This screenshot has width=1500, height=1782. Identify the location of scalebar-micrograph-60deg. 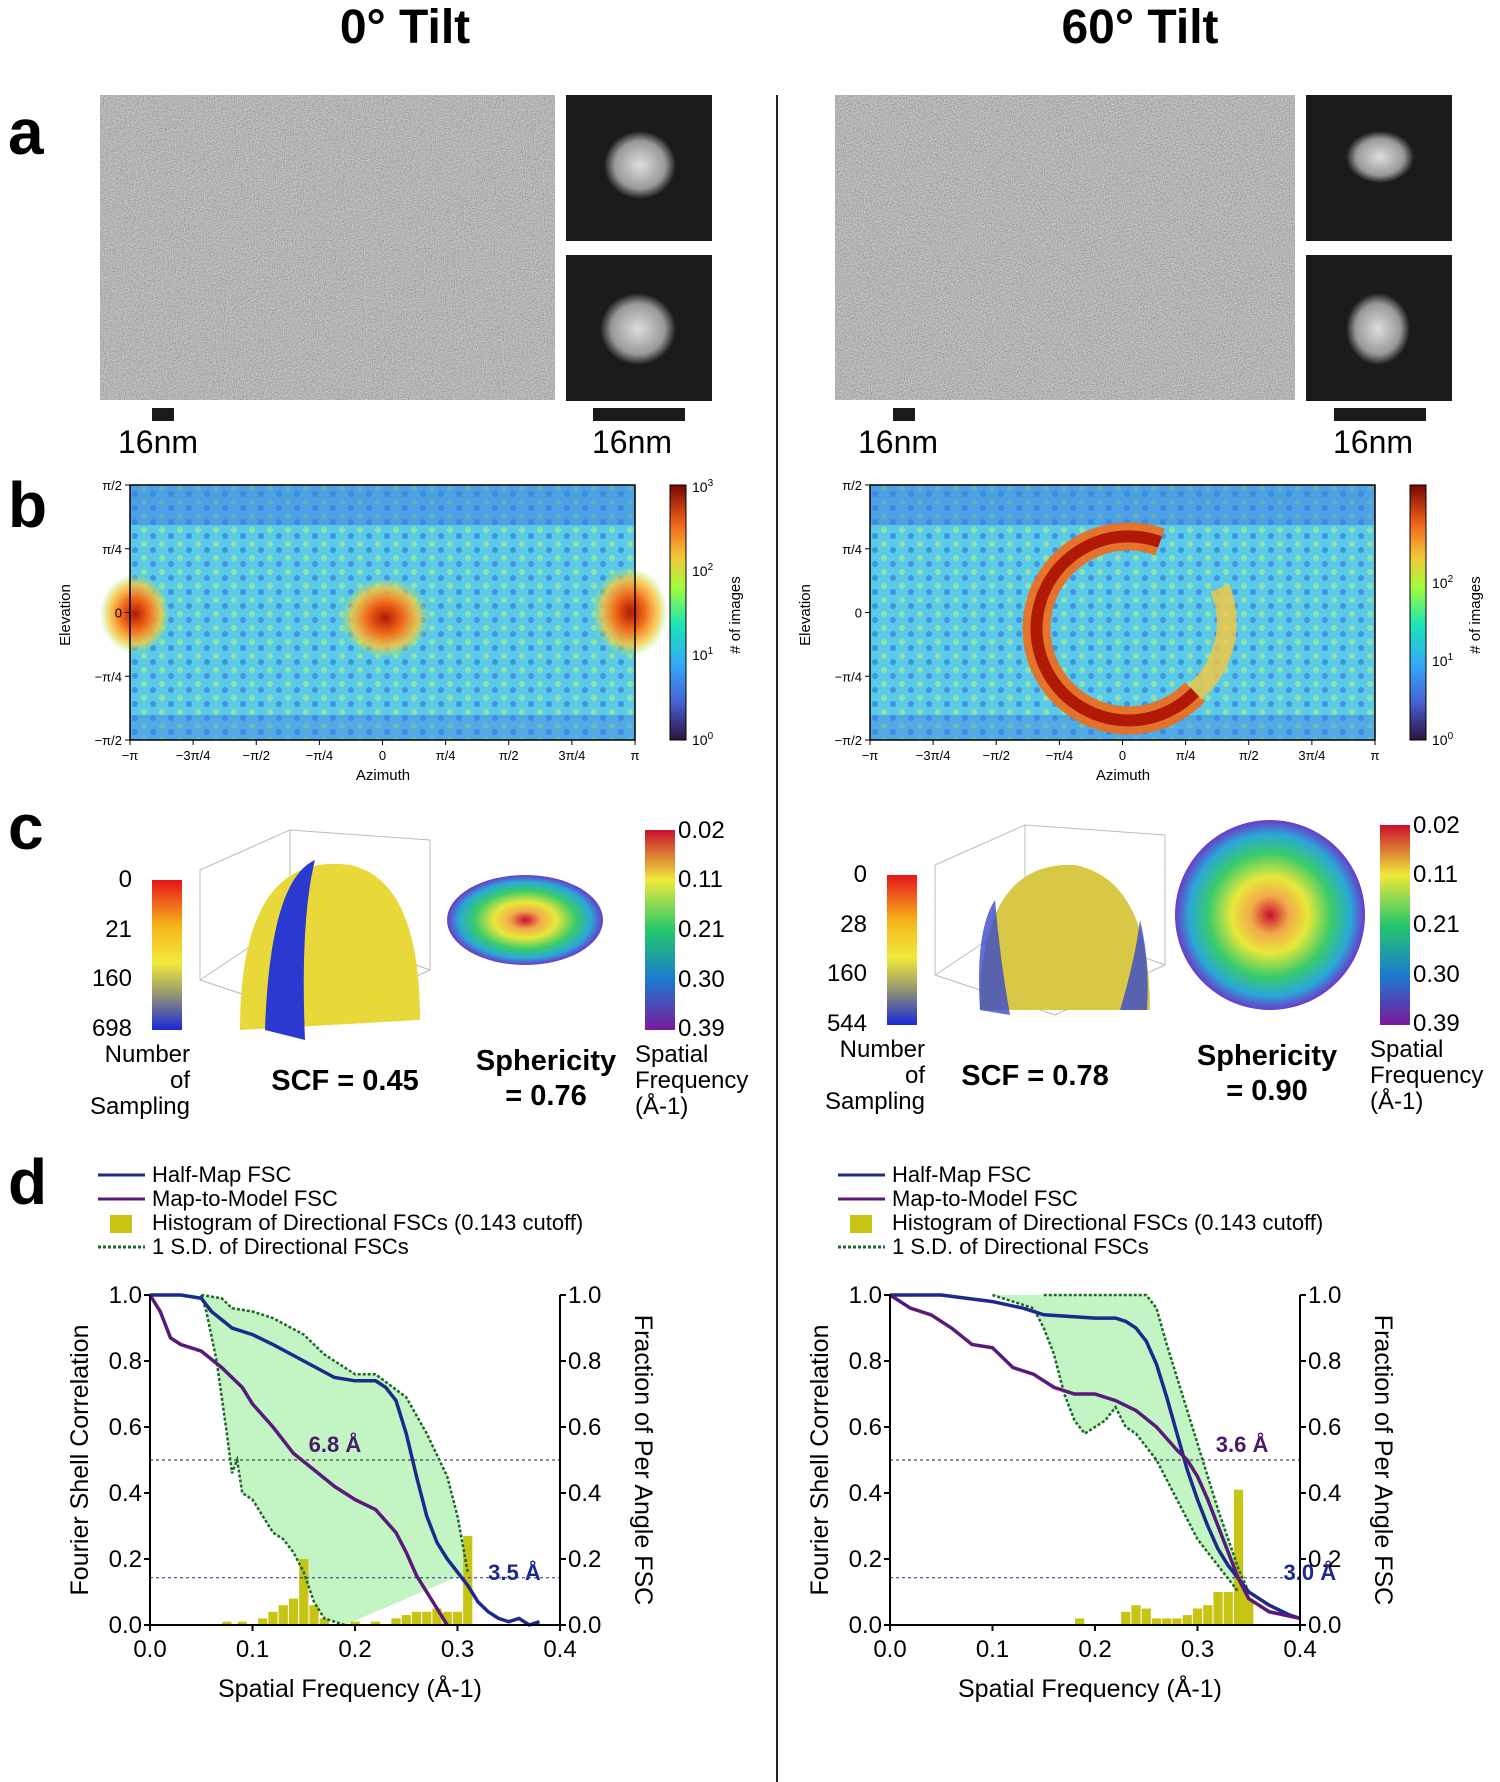
(904, 414).